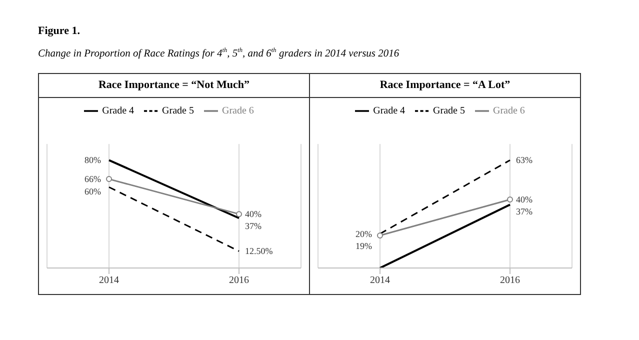  I want to click on data-label: 66%, so click(93, 179).